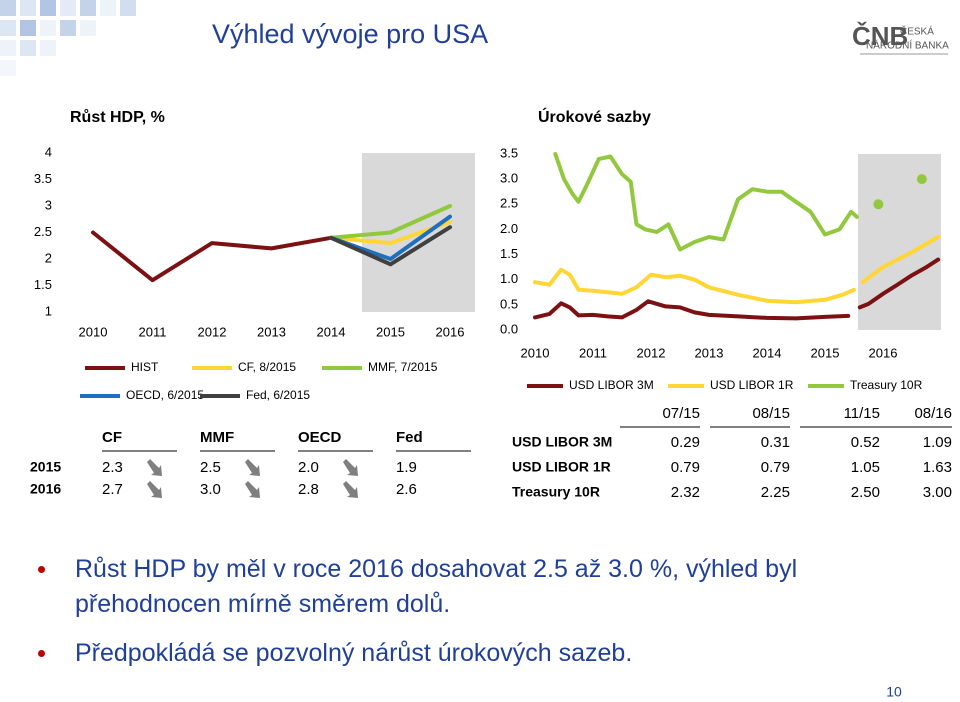 The height and width of the screenshot is (702, 960). Describe the element at coordinates (112, 489) in the screenshot. I see `table-cell: 2.7` at that location.